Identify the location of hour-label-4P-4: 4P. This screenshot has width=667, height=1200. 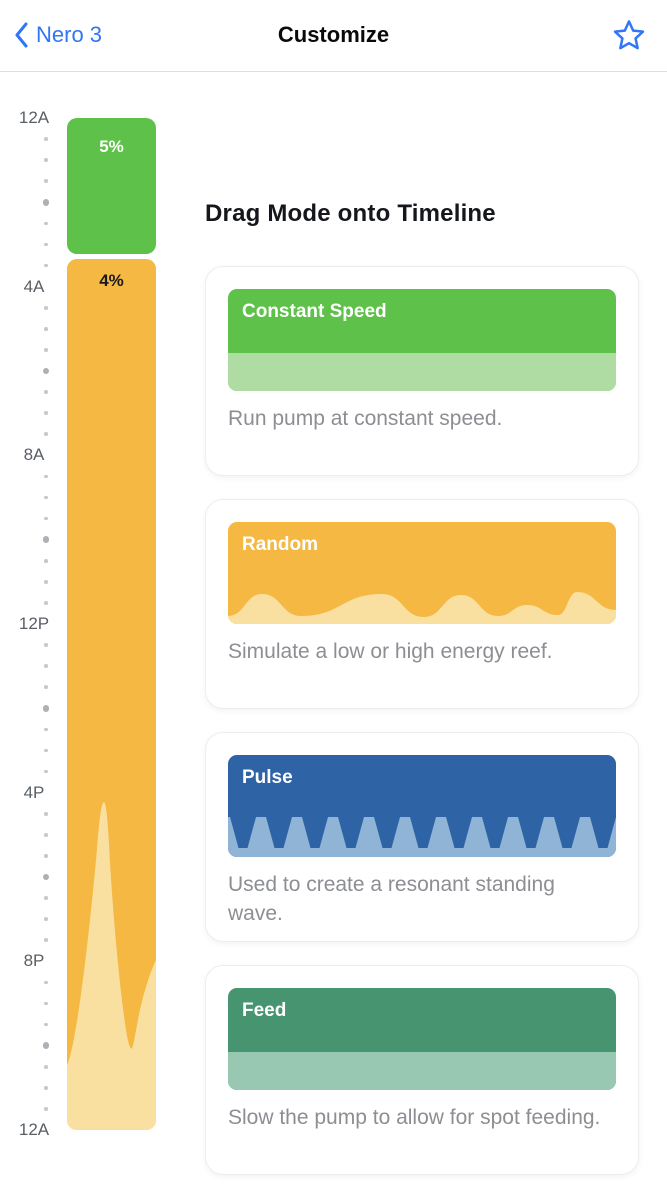
(34, 792).